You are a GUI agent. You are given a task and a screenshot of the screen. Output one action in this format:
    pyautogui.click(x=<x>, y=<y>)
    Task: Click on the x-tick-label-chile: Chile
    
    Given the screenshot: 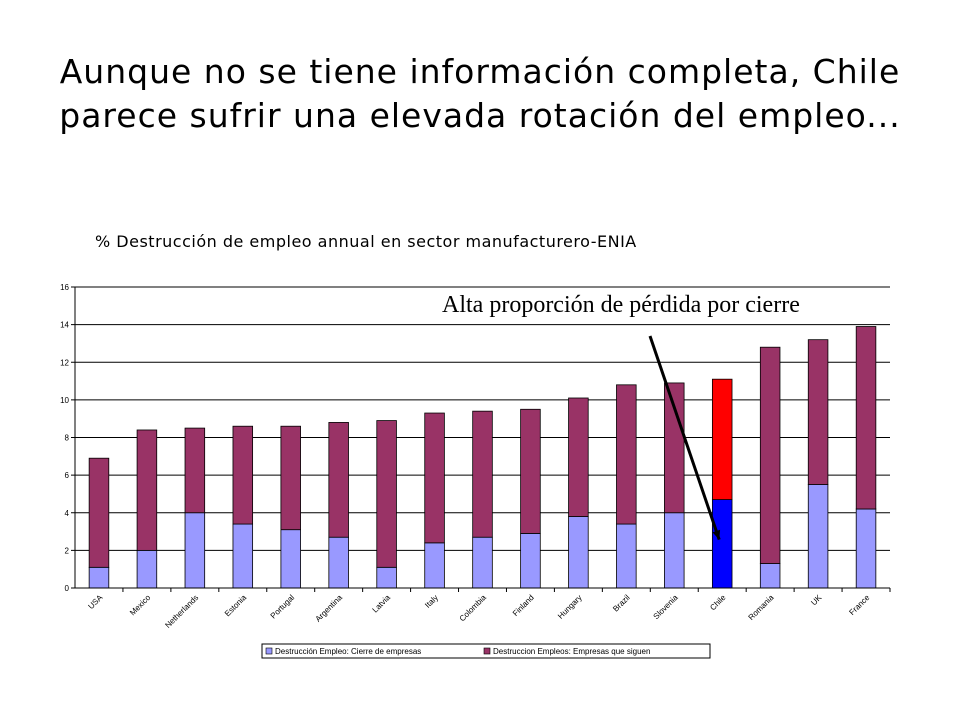 What is the action you would take?
    pyautogui.click(x=718, y=603)
    